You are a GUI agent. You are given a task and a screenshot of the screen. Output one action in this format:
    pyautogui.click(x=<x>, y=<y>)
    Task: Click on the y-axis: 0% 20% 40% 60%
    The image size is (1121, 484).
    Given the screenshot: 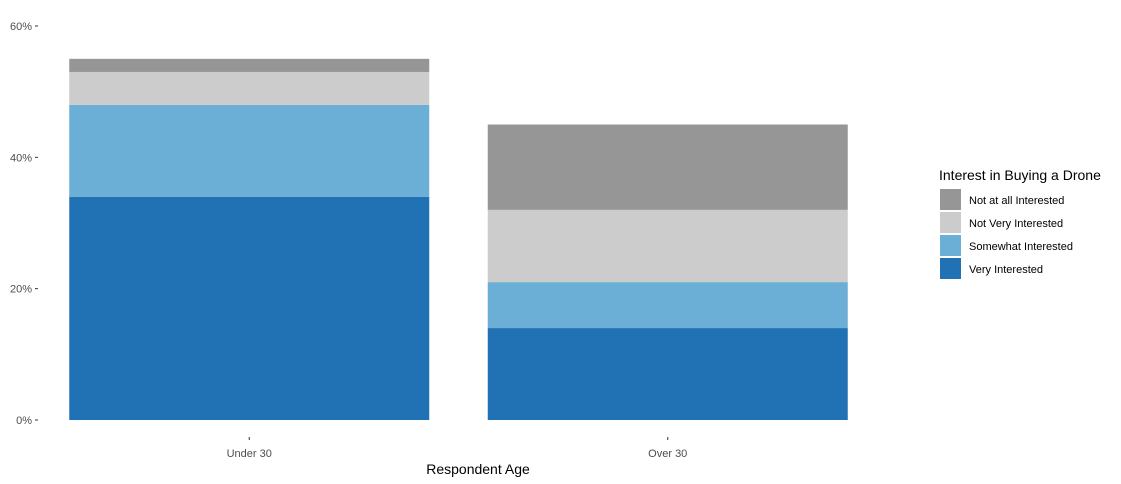 What is the action you would take?
    pyautogui.click(x=24, y=224)
    